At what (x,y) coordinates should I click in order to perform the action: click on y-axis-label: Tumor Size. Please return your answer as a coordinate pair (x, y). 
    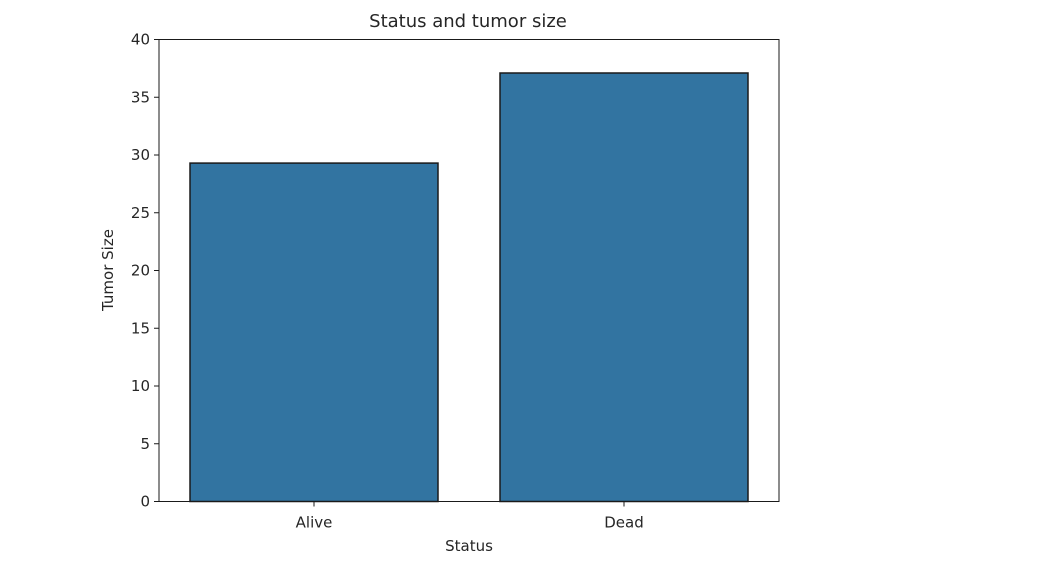
    Looking at the image, I should click on (108, 270).